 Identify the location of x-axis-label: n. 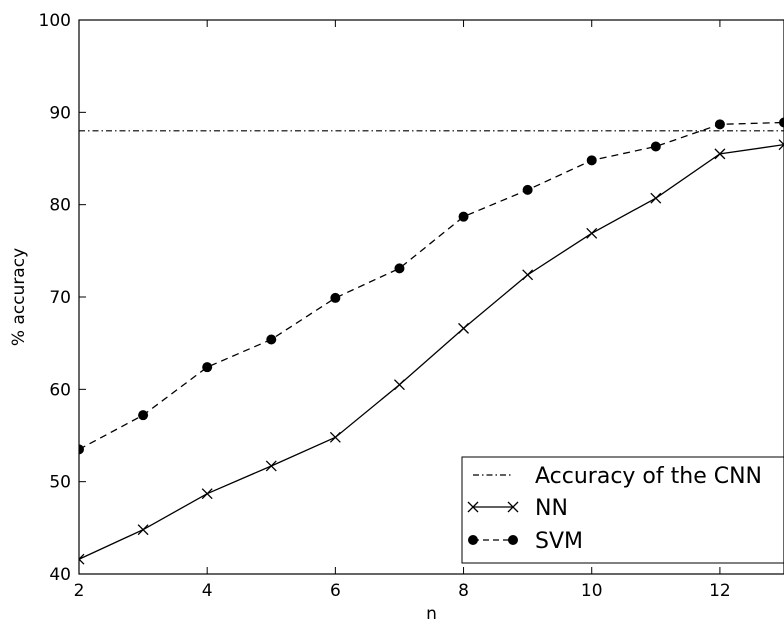
(431, 613).